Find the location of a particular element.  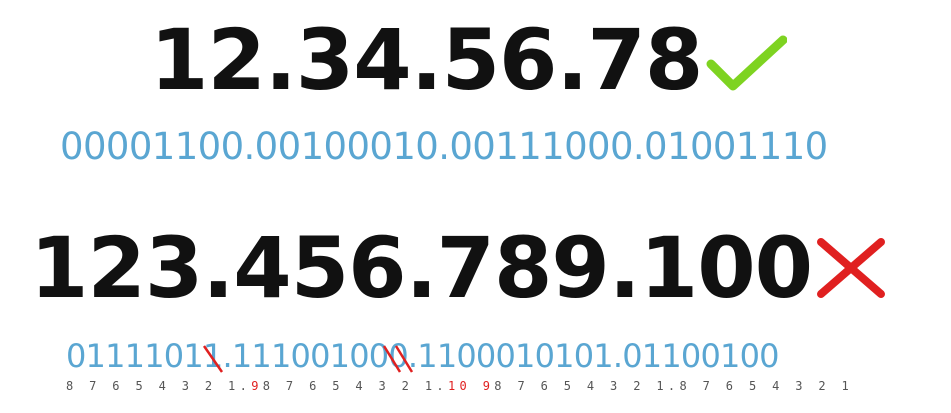

check-icon is located at coordinates (746, 63).